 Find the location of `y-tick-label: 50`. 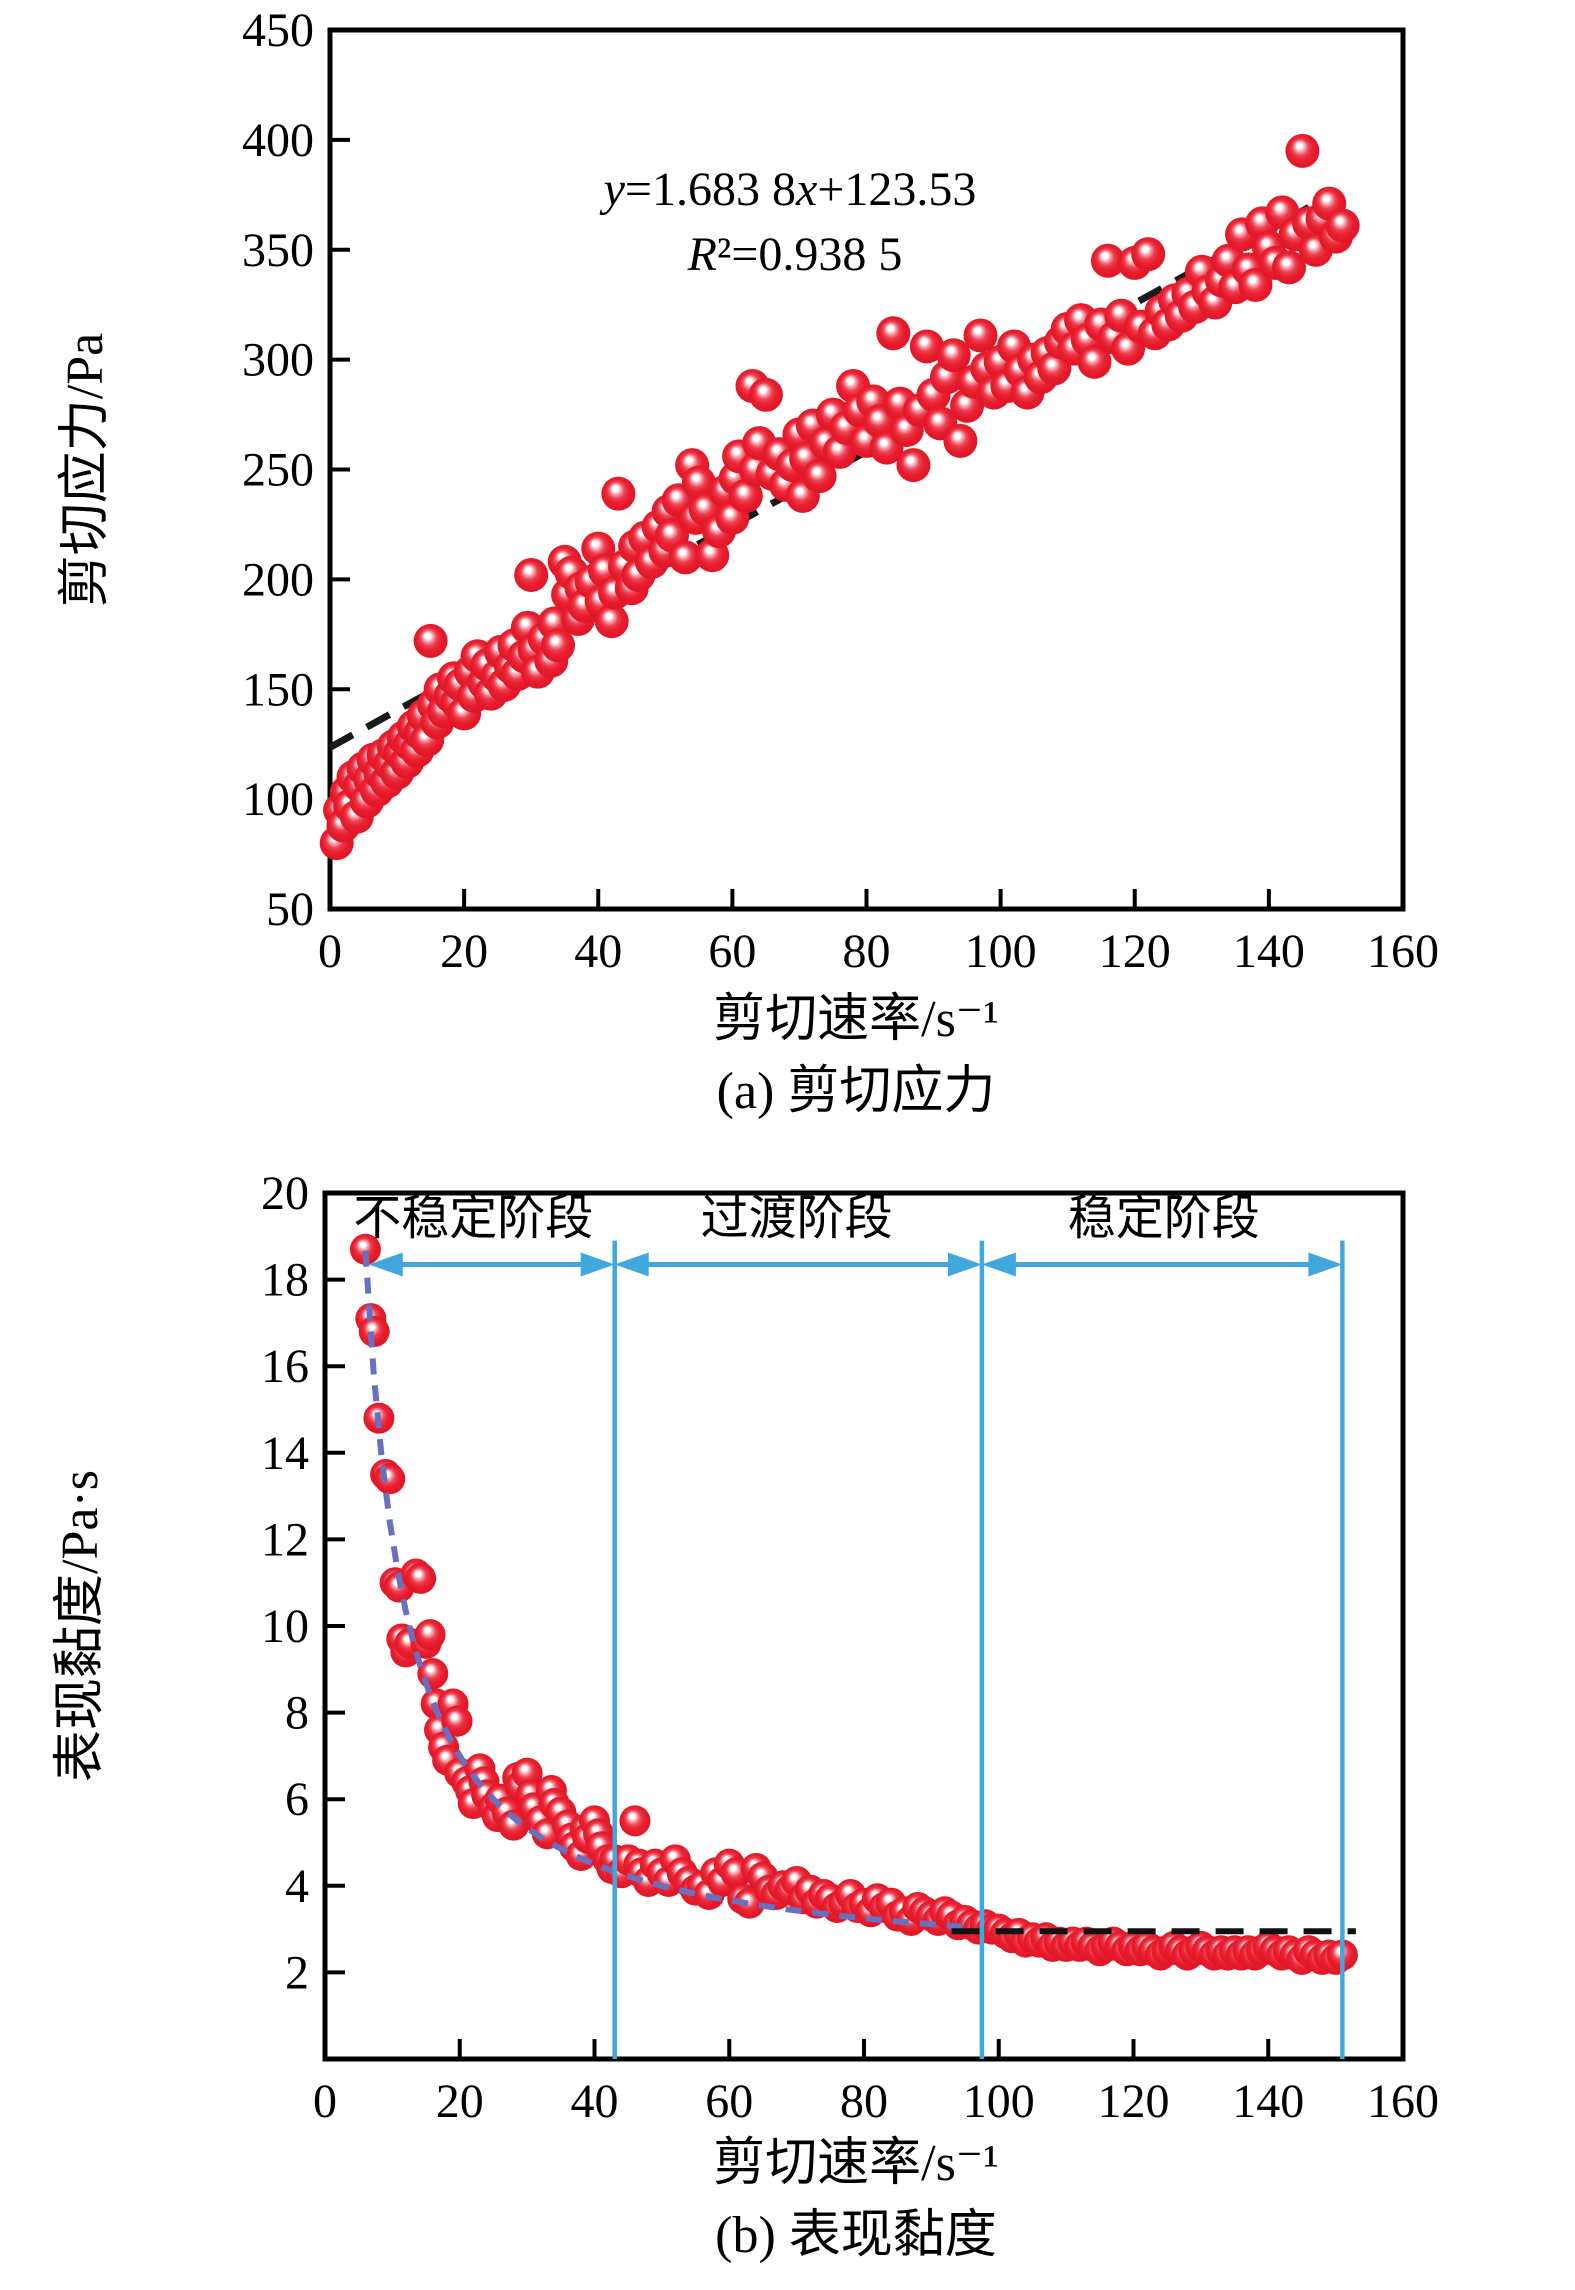

y-tick-label: 50 is located at coordinates (290, 909).